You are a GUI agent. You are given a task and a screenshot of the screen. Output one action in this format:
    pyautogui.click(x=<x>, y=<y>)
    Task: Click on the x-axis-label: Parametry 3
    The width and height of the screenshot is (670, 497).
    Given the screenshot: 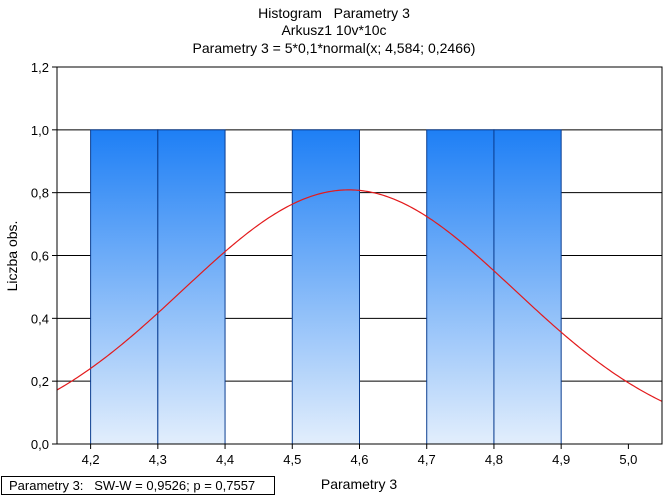 What is the action you would take?
    pyautogui.click(x=359, y=484)
    